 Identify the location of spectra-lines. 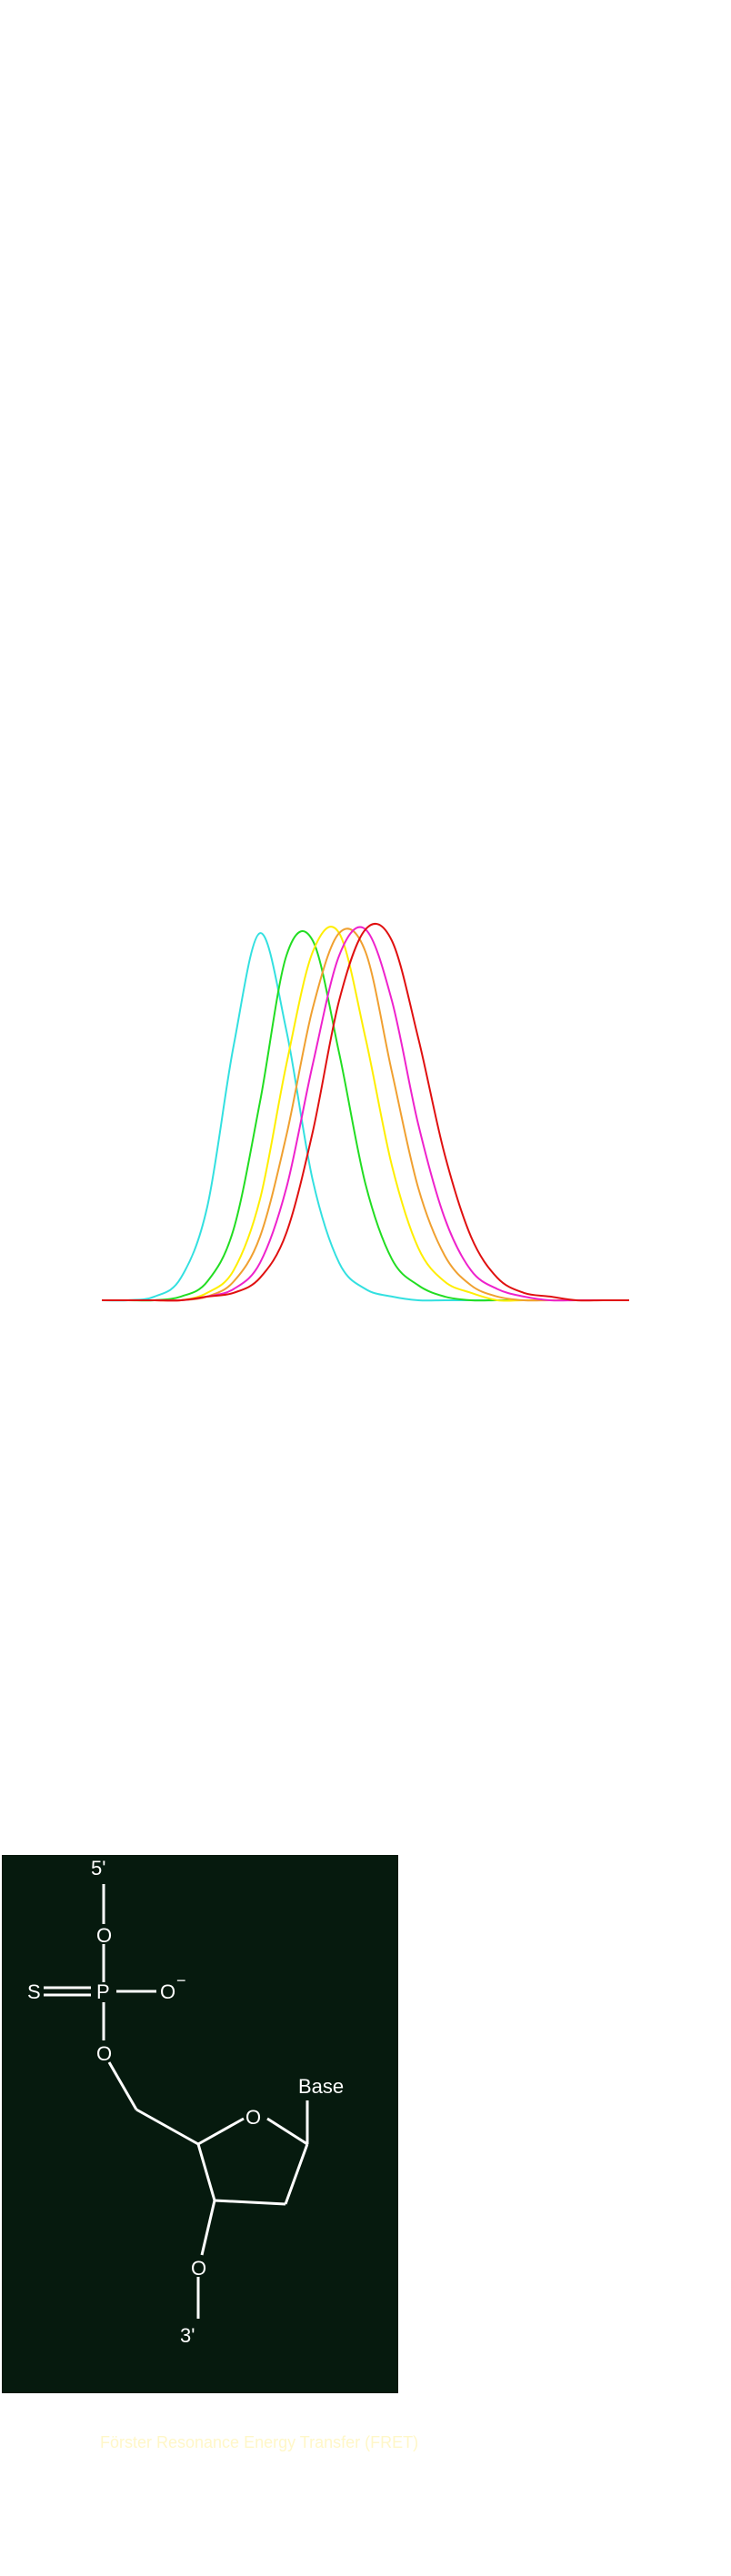
(365, 1112).